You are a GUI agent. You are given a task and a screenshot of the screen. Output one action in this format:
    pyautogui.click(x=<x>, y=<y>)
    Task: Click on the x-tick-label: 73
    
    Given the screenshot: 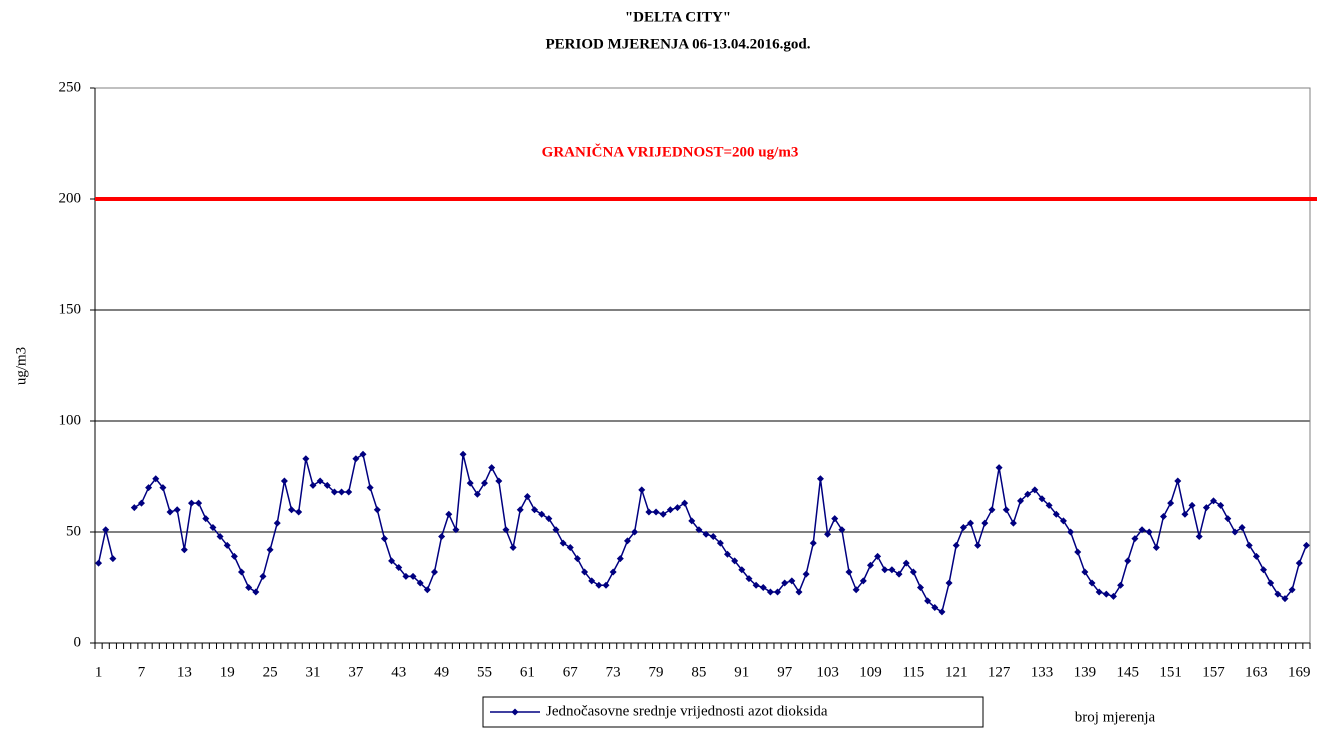 What is the action you would take?
    pyautogui.click(x=613, y=672)
    